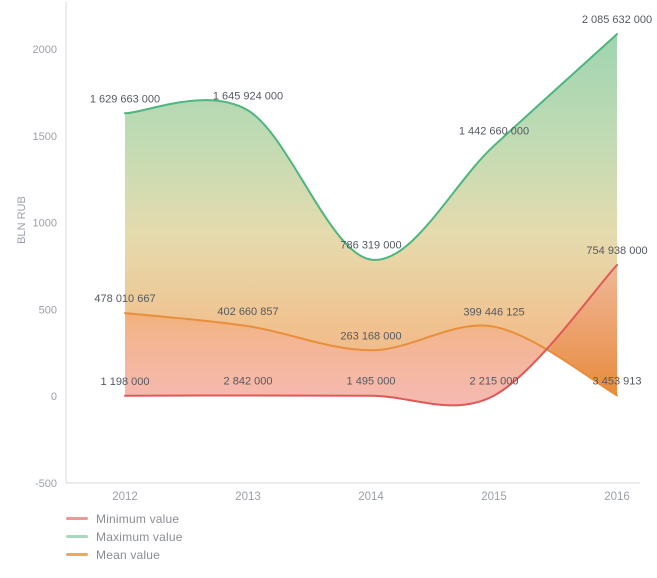 The height and width of the screenshot is (578, 657). Describe the element at coordinates (22, 220) in the screenshot. I see `y-axis-title: BLN RUB` at that location.